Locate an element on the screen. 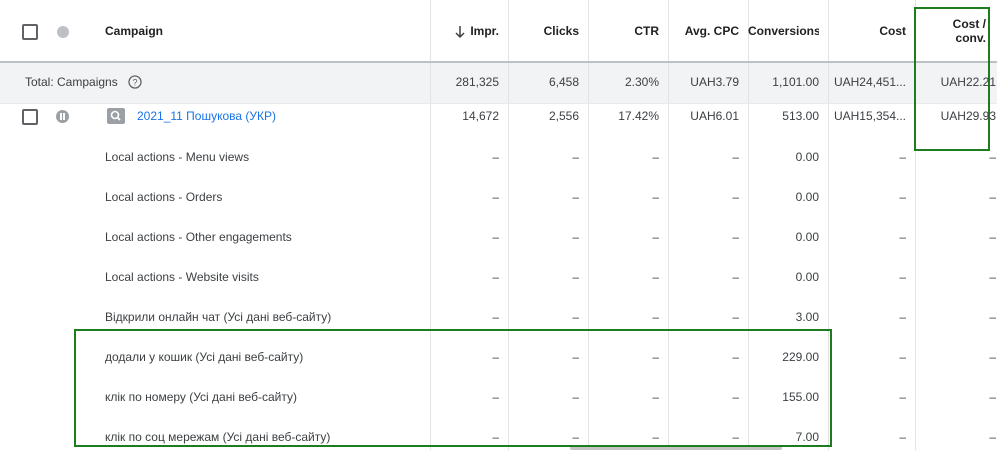 This screenshot has width=997, height=450. help-icon: ? is located at coordinates (135, 82).